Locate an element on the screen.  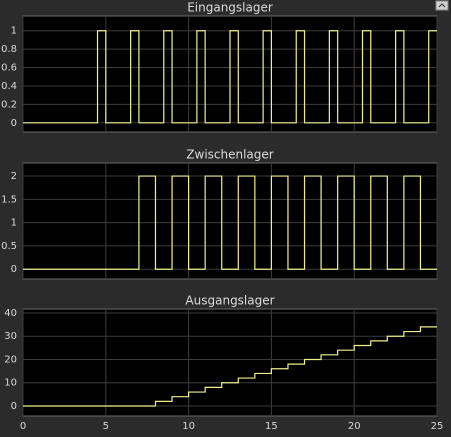
x-tick-label: 0 is located at coordinates (23, 426).